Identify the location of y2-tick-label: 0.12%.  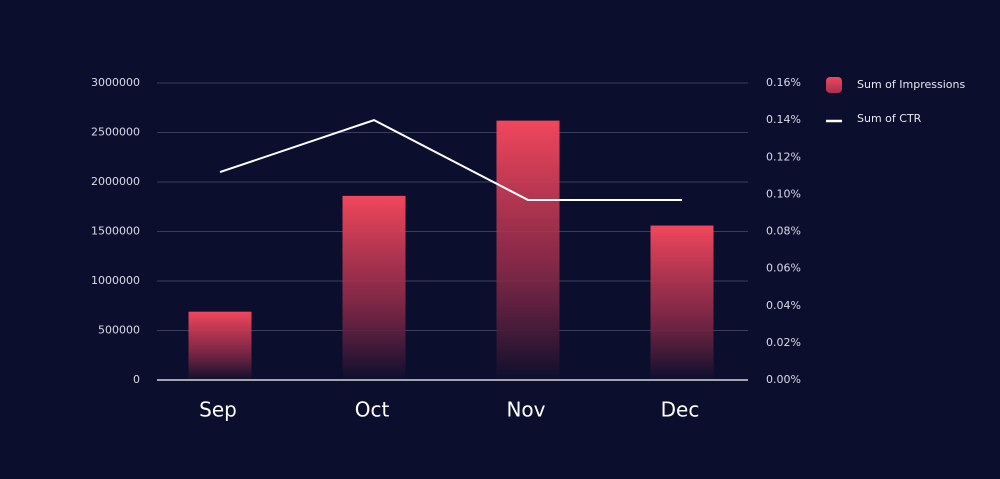
(783, 156).